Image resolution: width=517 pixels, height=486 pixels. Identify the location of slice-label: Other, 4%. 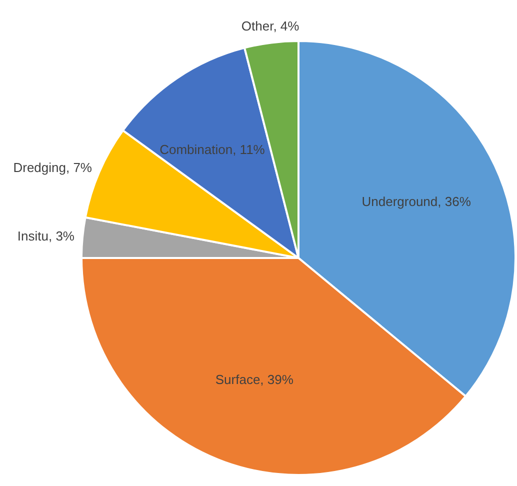
(270, 26).